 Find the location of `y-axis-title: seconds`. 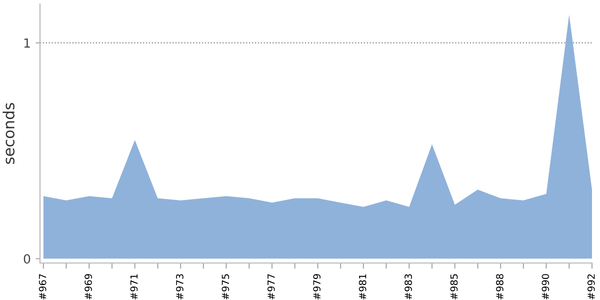

y-axis-title: seconds is located at coordinates (8, 133).